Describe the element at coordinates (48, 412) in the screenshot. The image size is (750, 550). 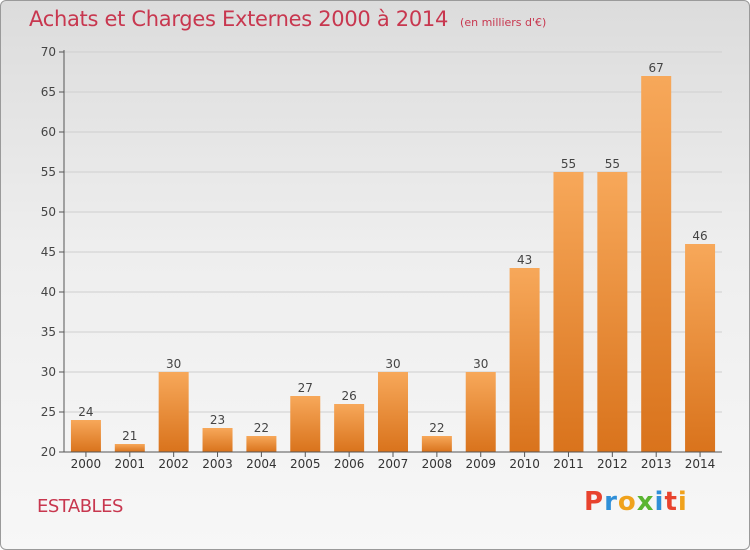
I see `y-tick-label: 25` at that location.